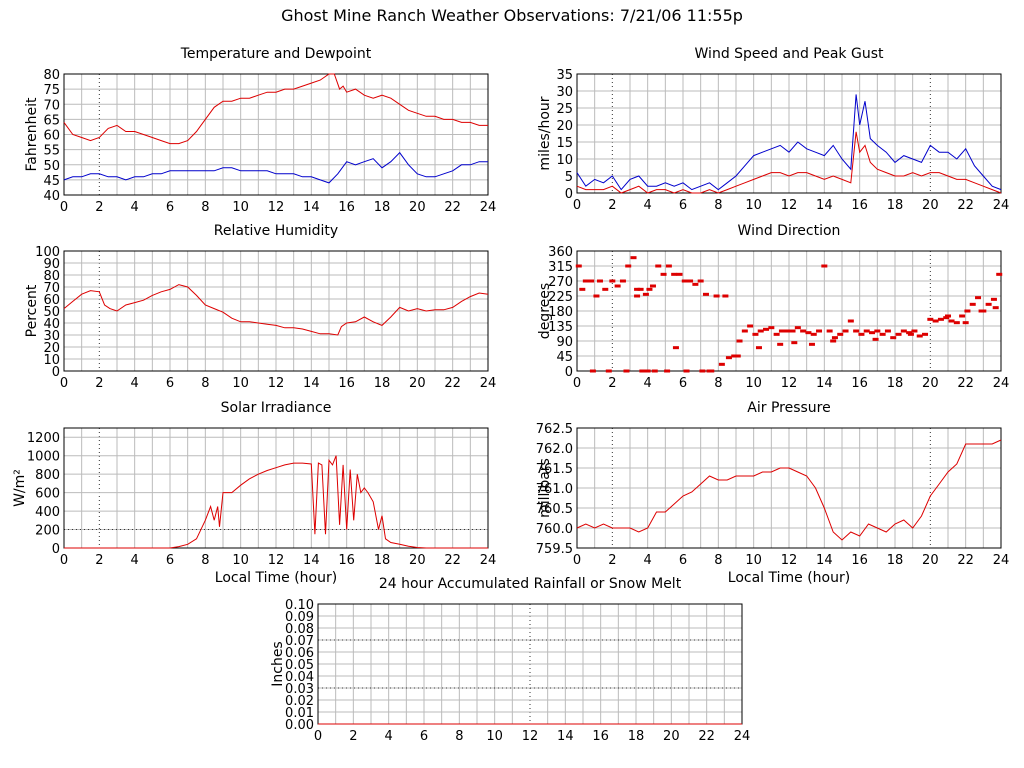 This screenshot has height=768, width=1024. Describe the element at coordinates (299, 725) in the screenshot. I see `y-tick-label: 0.00` at that location.